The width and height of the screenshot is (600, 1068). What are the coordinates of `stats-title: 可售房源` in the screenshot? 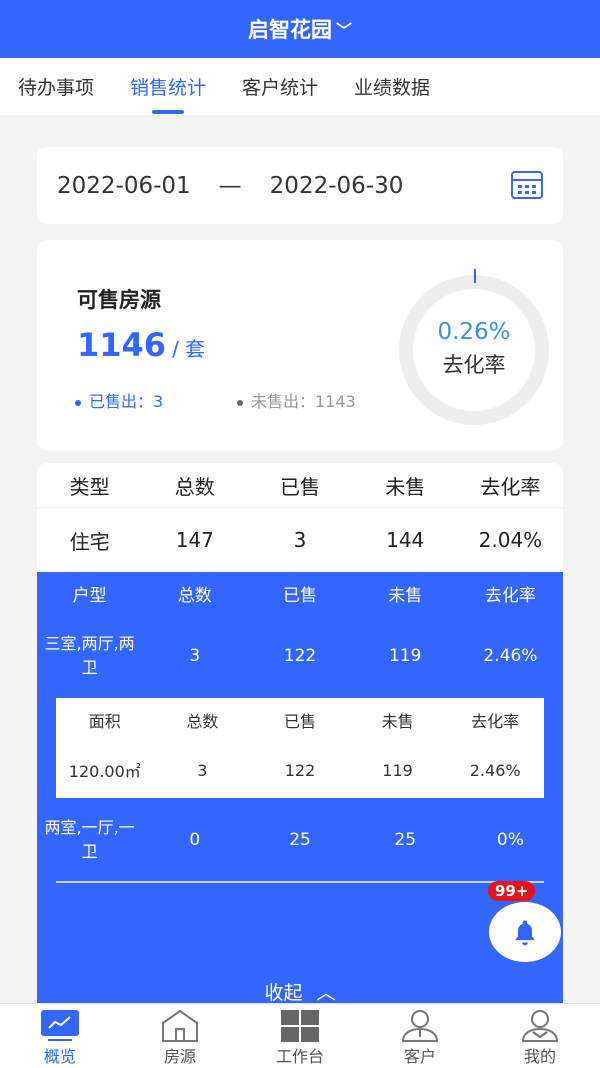 It's located at (119, 300).